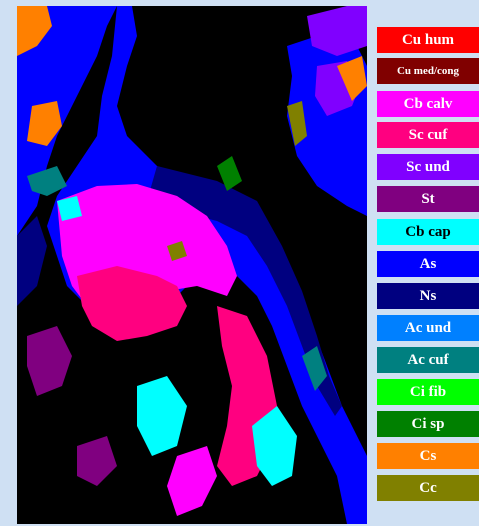 The image size is (479, 526). What do you see at coordinates (428, 392) in the screenshot?
I see `legend-item-ci-fib: Ci fib` at bounding box center [428, 392].